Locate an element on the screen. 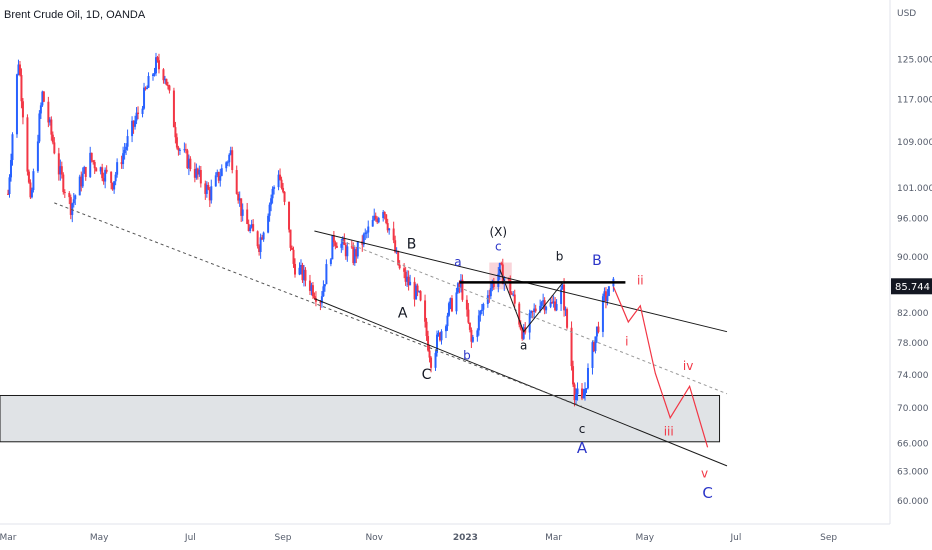 The image size is (932, 550). time-tick-label: Mar is located at coordinates (8, 538).